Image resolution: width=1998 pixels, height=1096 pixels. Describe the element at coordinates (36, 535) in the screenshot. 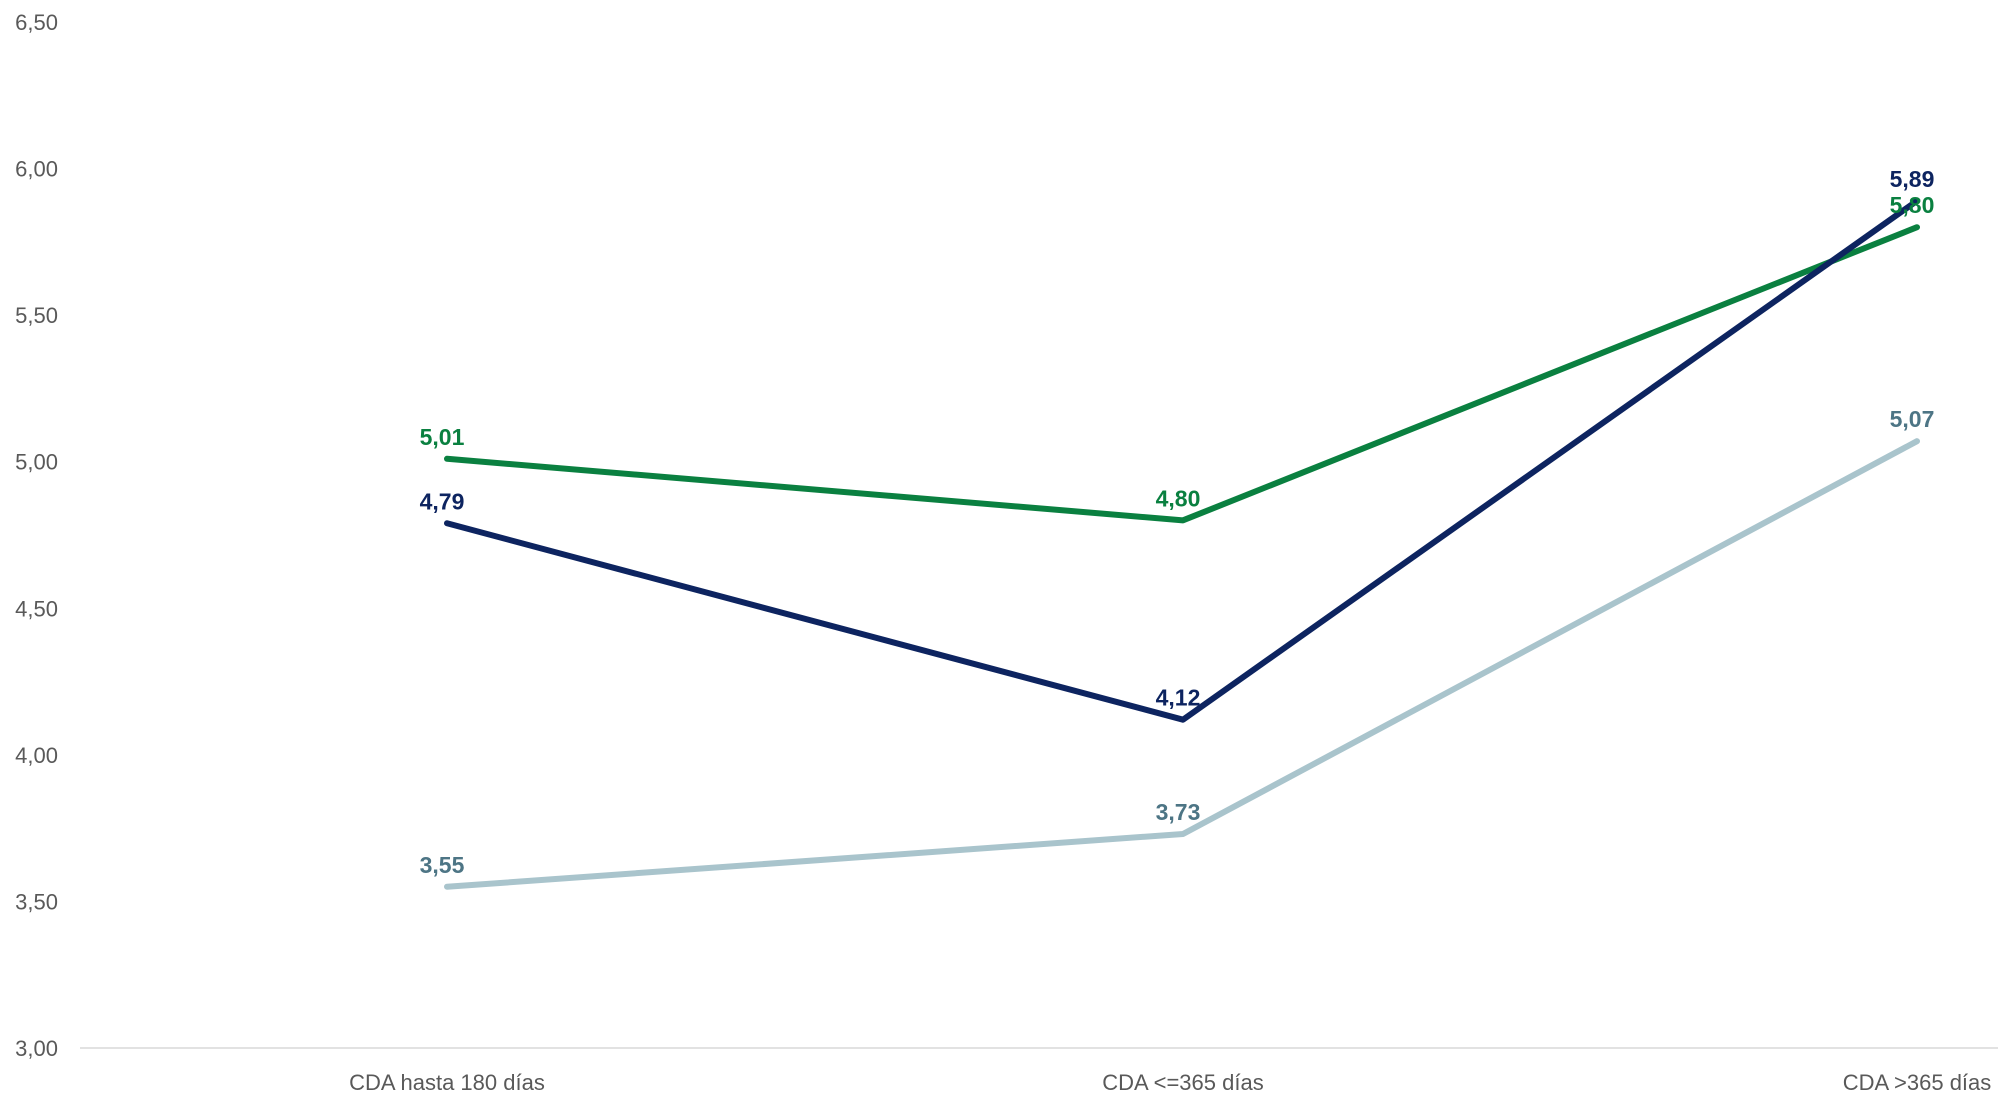

I see `y-axis: 3,00 3,50 4,00 4,50 5,00 5,50 6,00 6,50` at that location.